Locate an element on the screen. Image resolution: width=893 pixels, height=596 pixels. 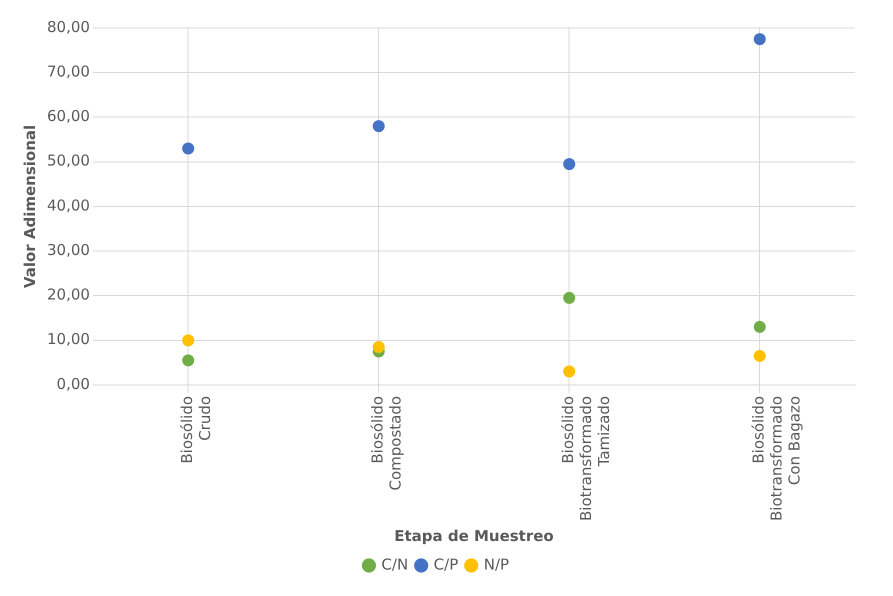
y-tick-label: 10,00 is located at coordinates (68, 339).